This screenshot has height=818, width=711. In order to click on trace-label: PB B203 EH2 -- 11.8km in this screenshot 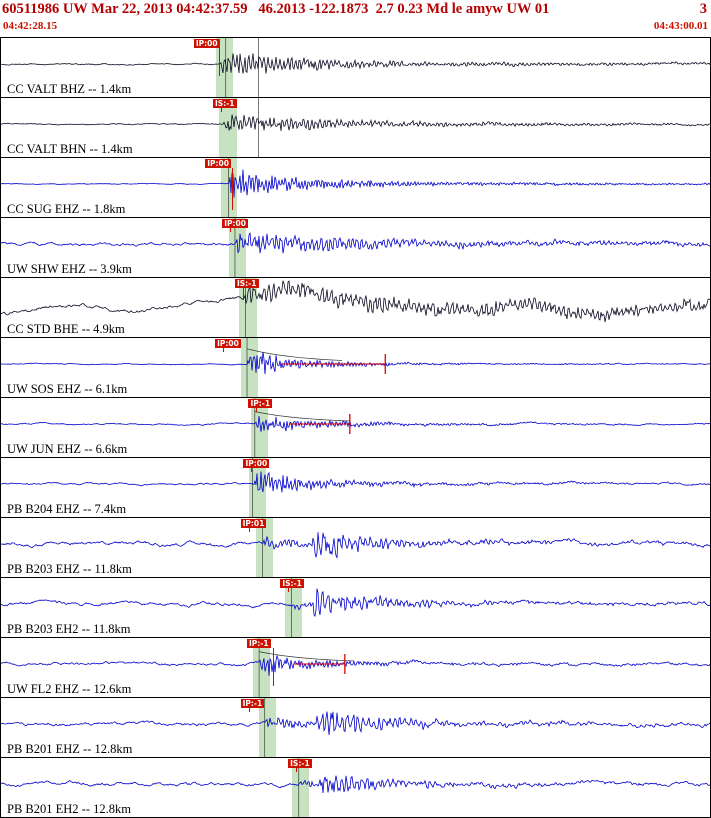, I will do `click(69, 629)`.